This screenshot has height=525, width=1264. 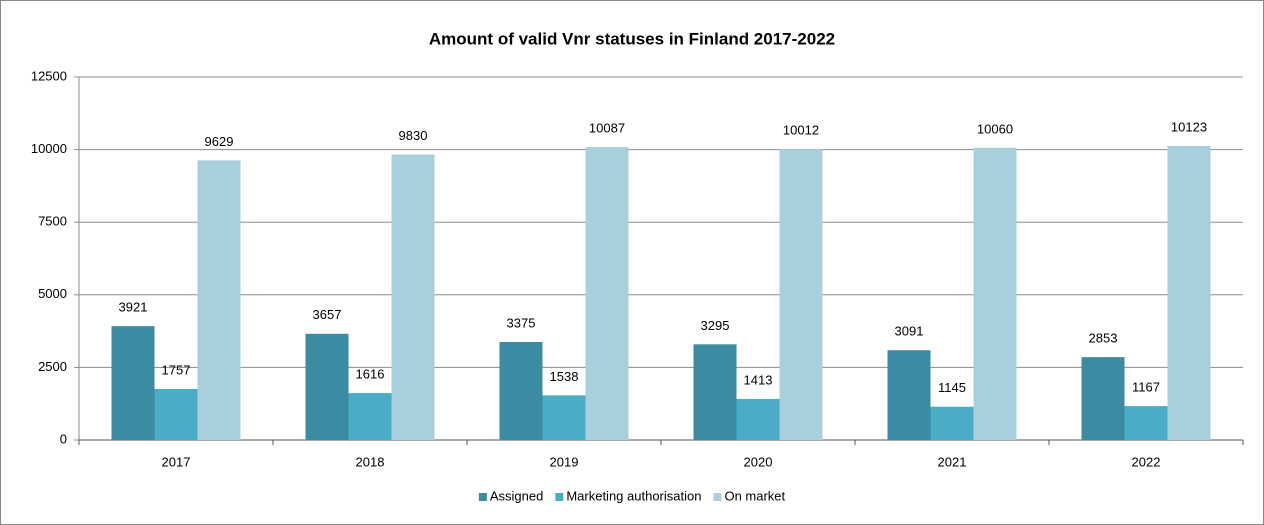 What do you see at coordinates (607, 128) in the screenshot?
I see `data-label: 10087` at bounding box center [607, 128].